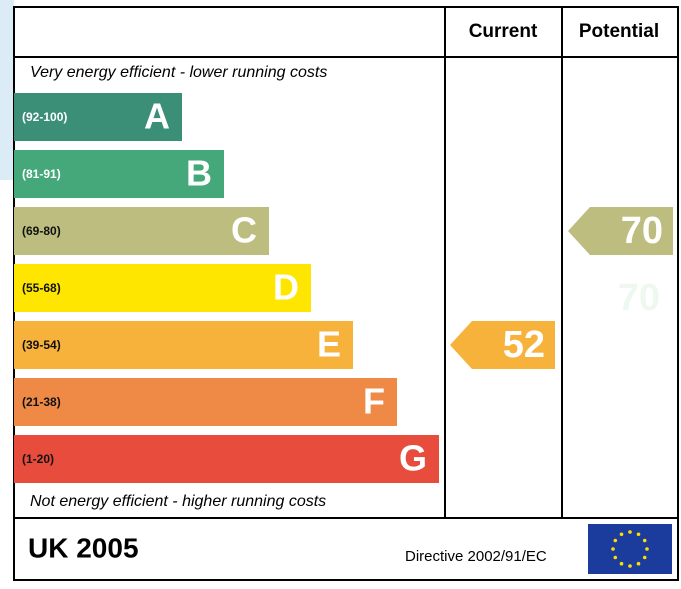 The width and height of the screenshot is (681, 589). Describe the element at coordinates (476, 556) in the screenshot. I see `directive: Directive 2002/91/EC` at that location.